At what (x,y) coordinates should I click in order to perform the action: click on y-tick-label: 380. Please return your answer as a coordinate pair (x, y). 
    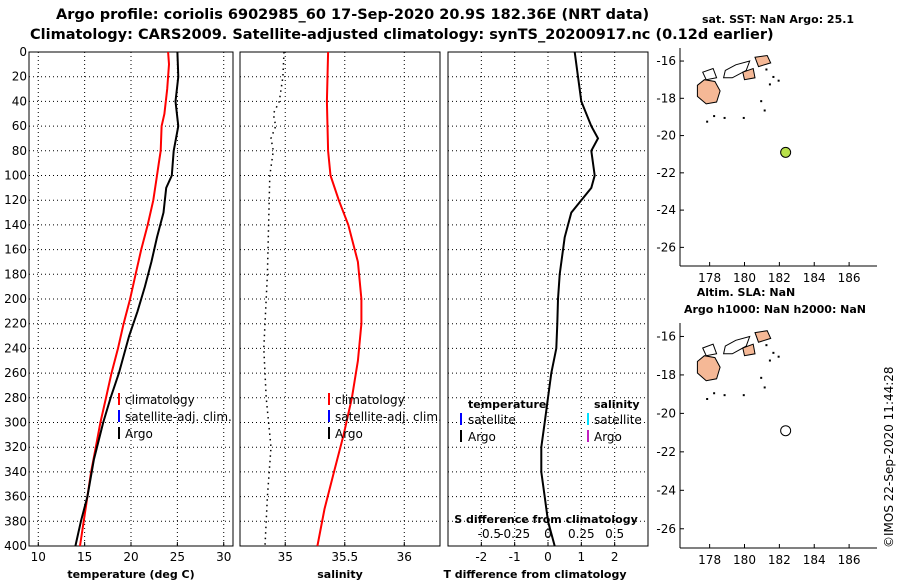
    Looking at the image, I should click on (15, 521).